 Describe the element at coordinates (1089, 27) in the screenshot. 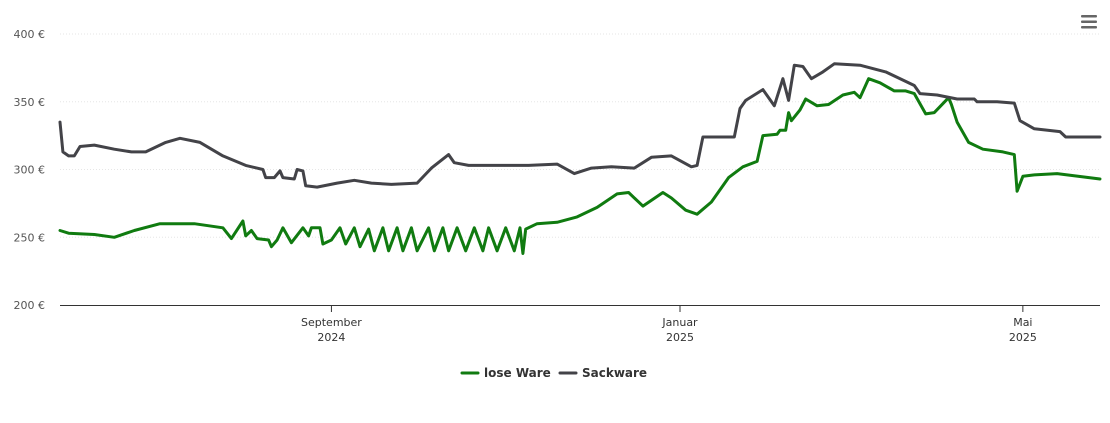

I see `menu-icon-bar-bottom` at that location.